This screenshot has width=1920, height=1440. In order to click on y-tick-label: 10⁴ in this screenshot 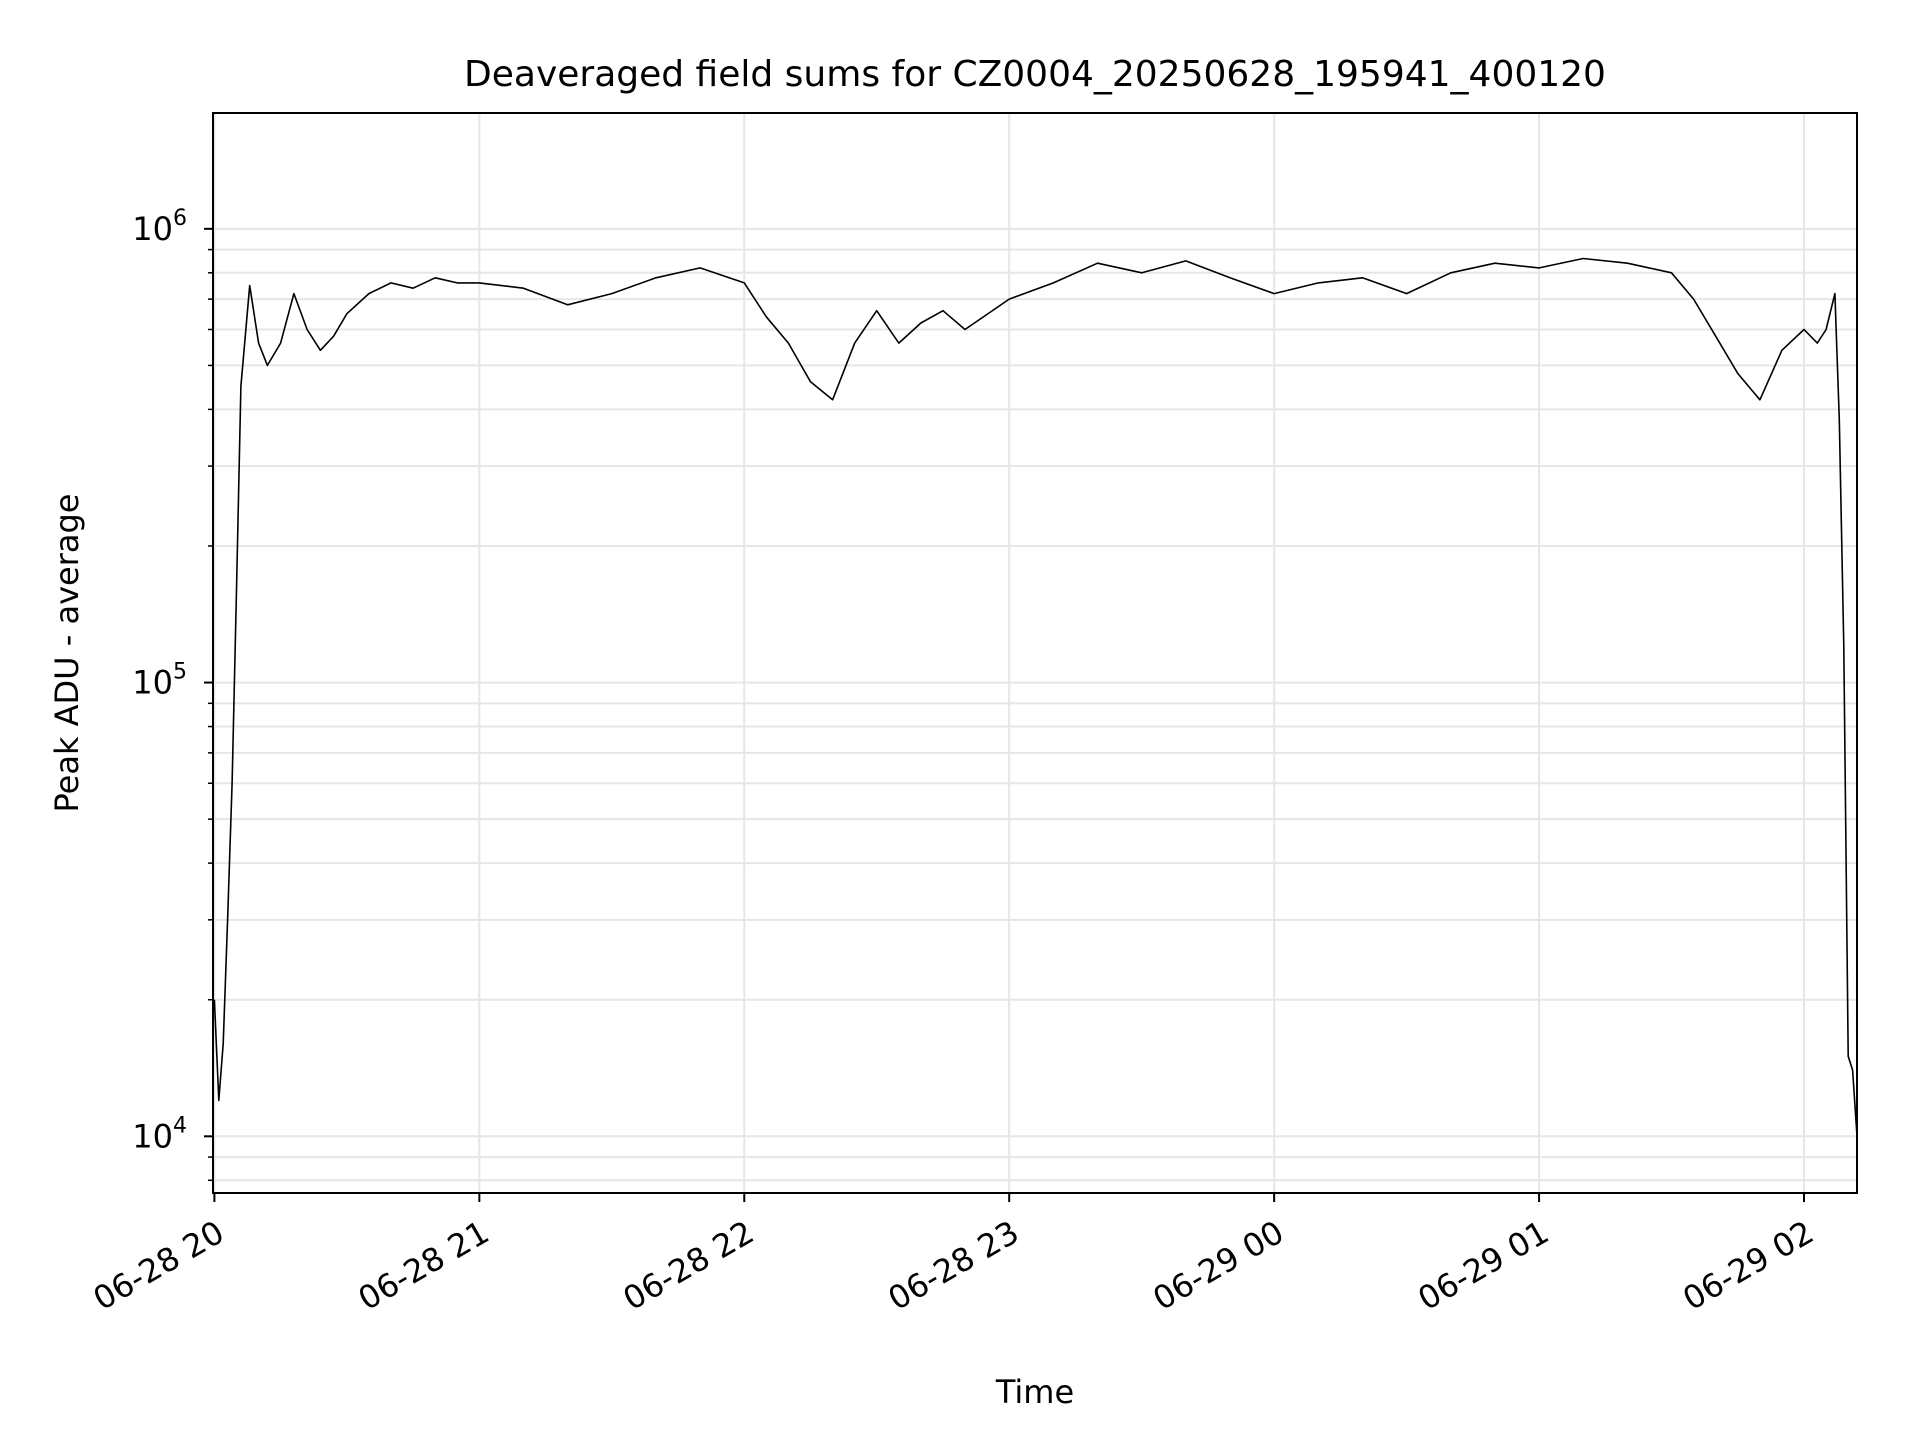, I will do `click(159, 1134)`.